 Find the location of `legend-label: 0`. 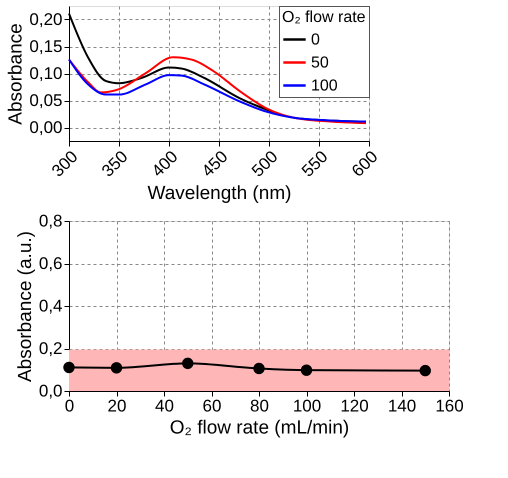

legend-label: 0 is located at coordinates (315, 40).